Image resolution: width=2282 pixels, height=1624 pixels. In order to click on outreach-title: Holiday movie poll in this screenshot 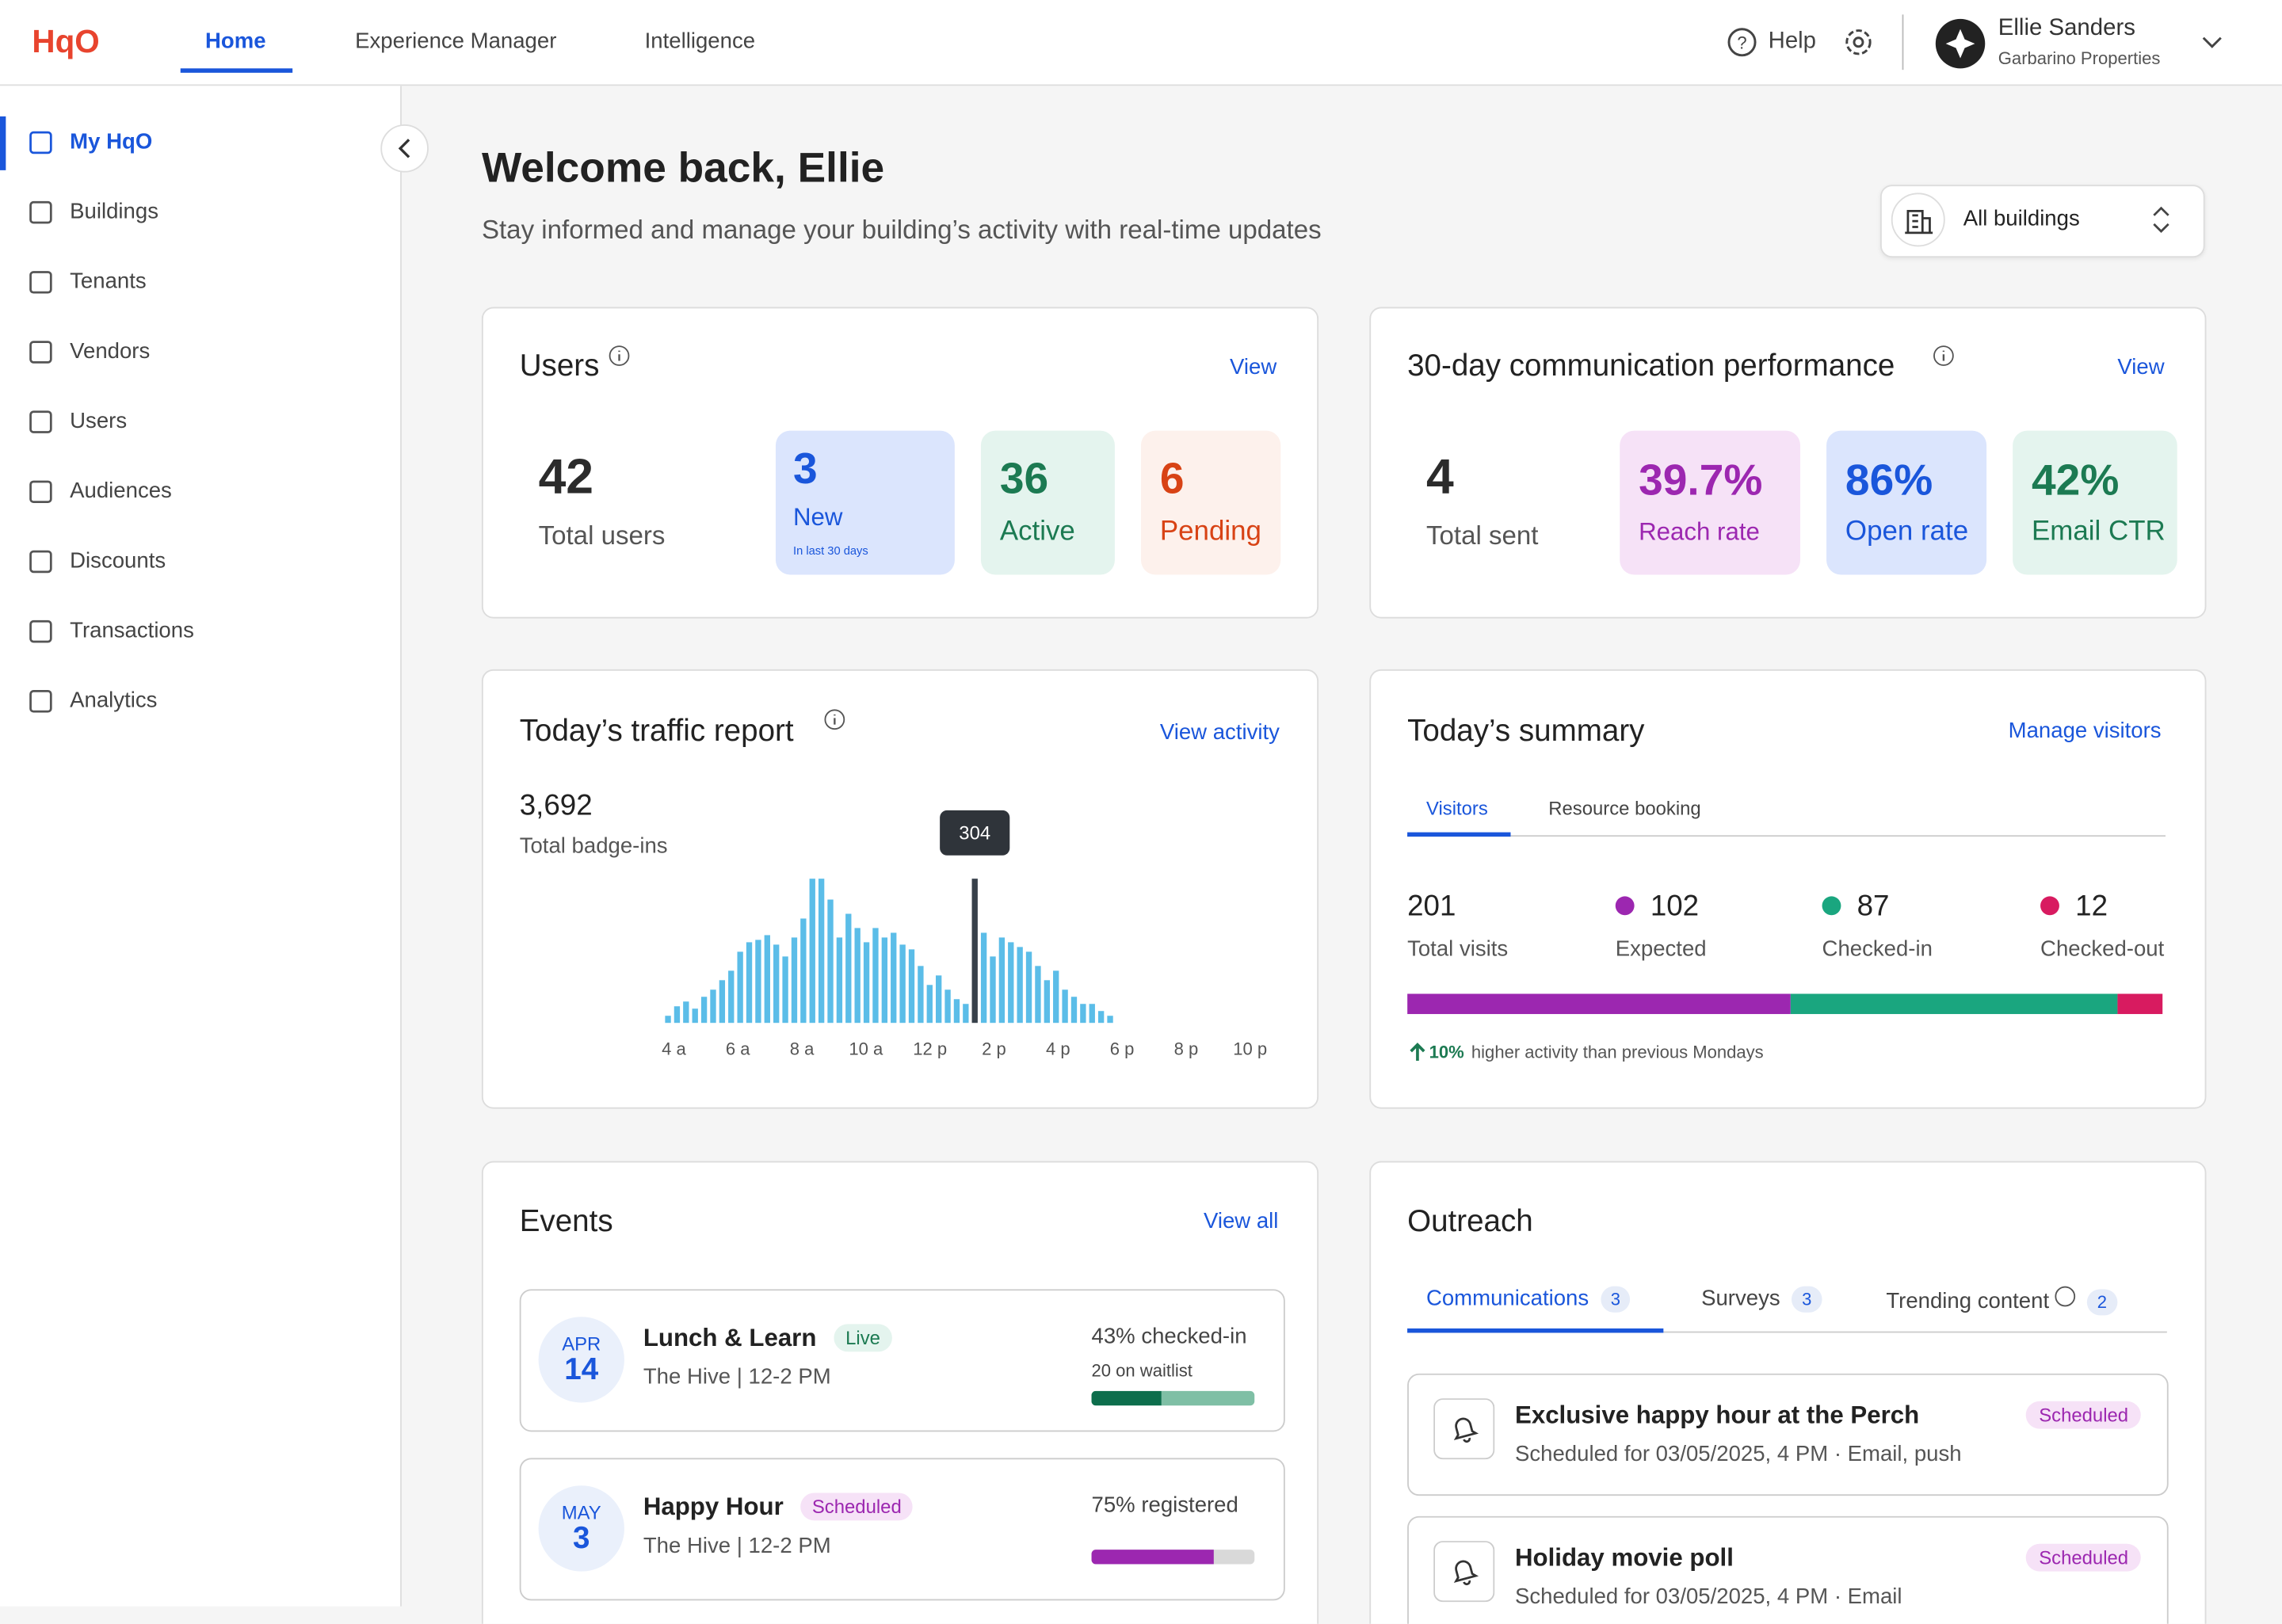, I will do `click(1624, 1557)`.